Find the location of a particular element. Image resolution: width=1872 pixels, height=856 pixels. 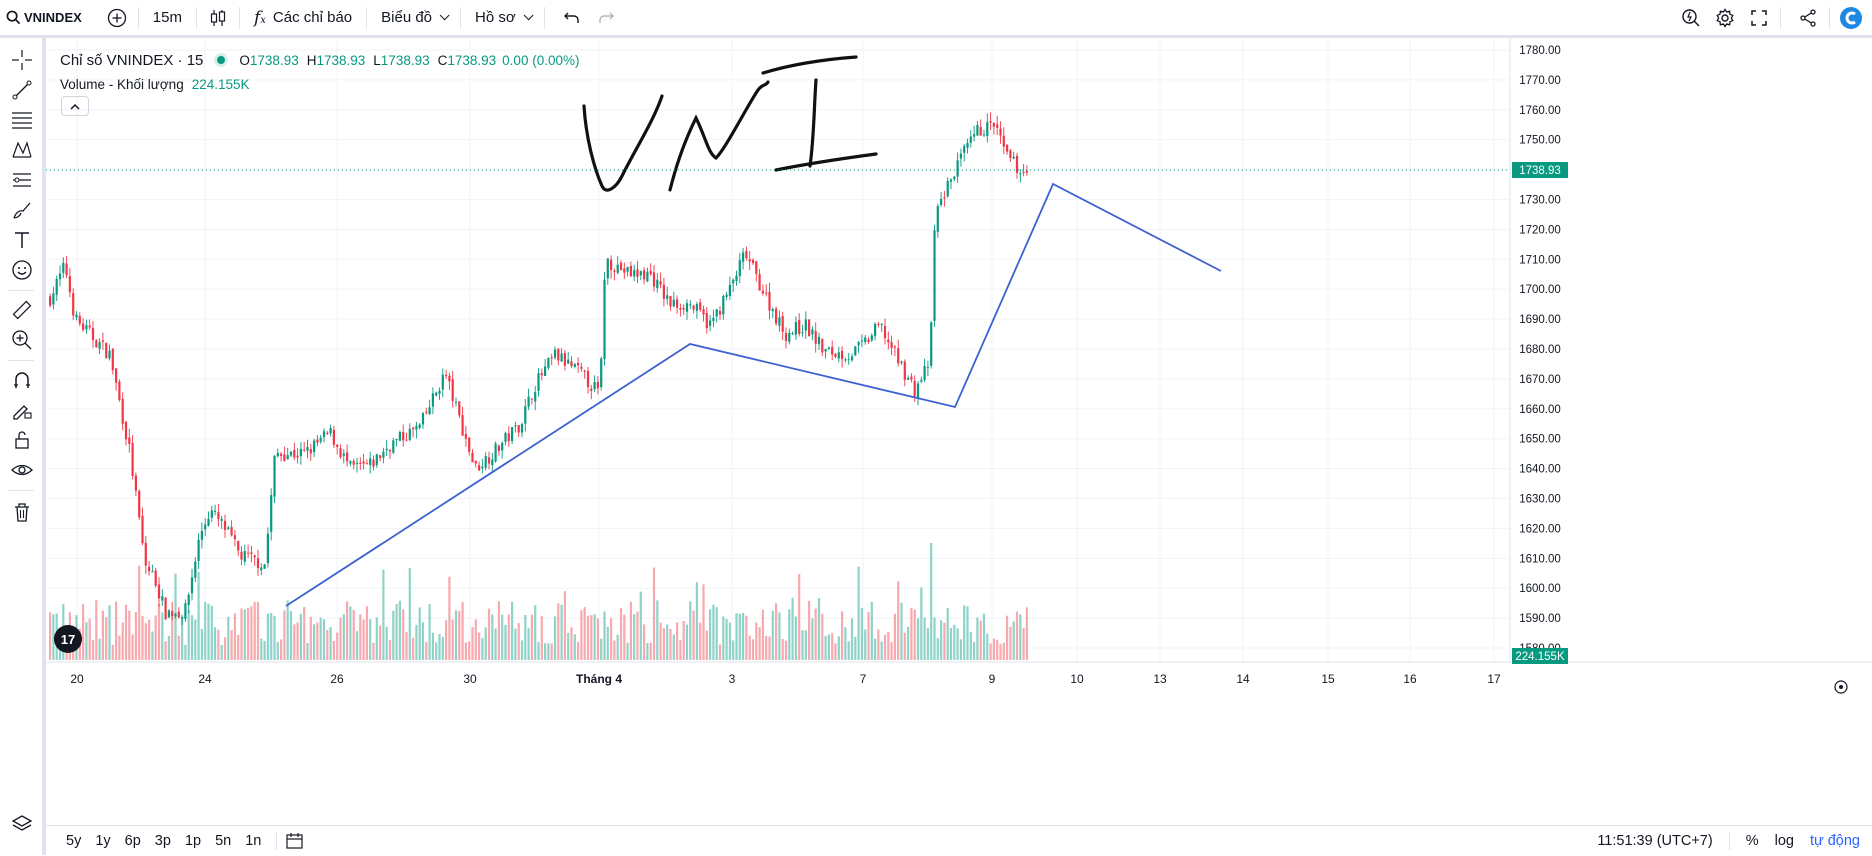

time-axis: 20 24 26 30 Tháng 4 3 7 9 10 13 14 15 16 17 is located at coordinates (785, 679).